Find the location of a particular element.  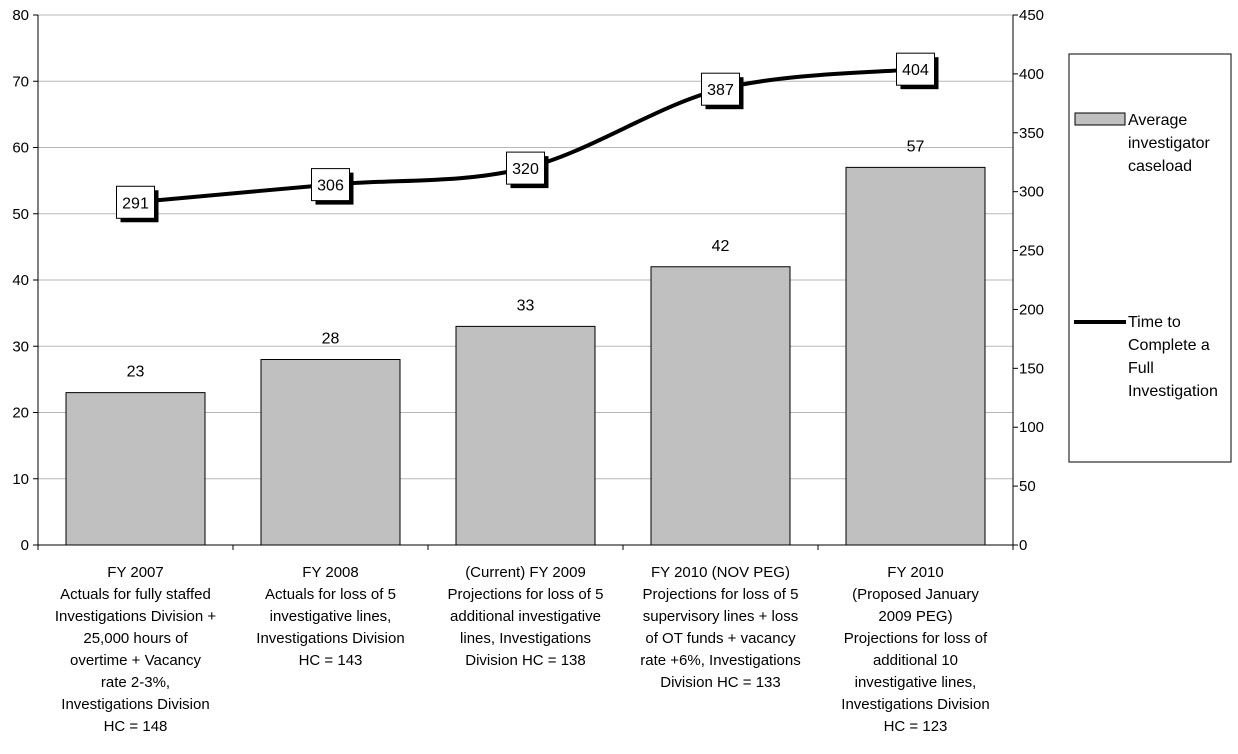

left-tick-label: 10 is located at coordinates (20, 479).